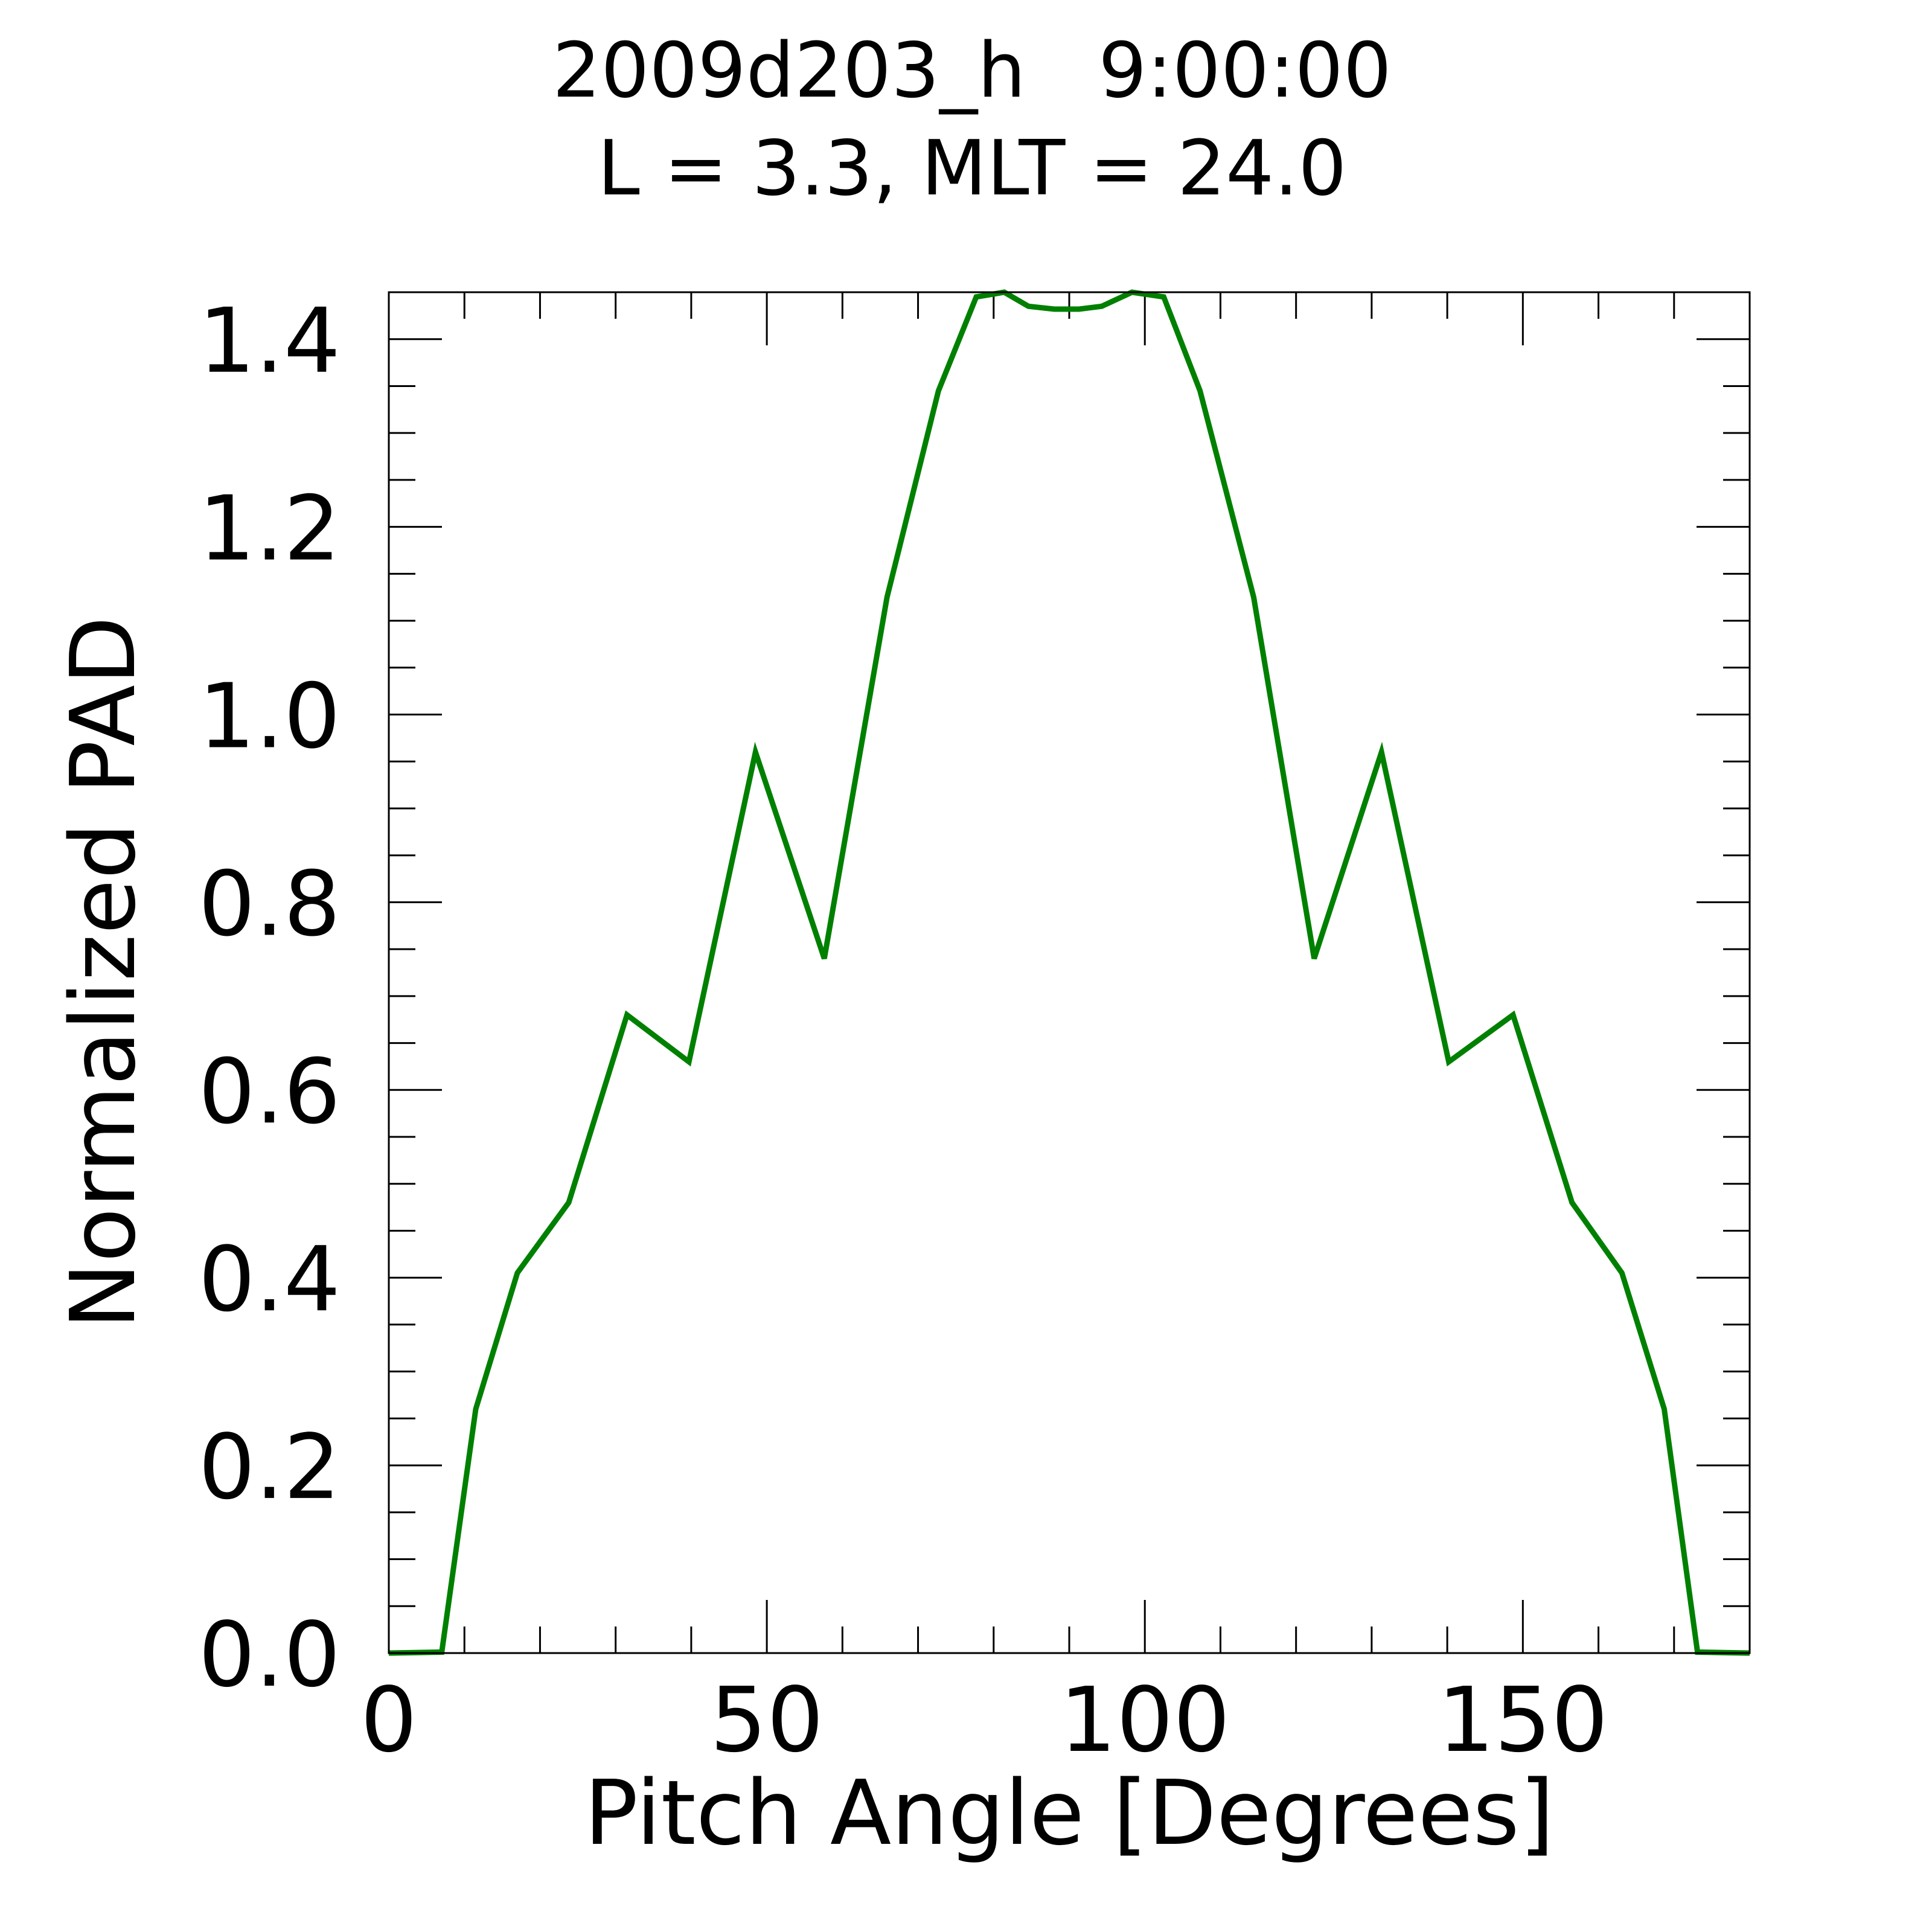  Describe the element at coordinates (767, 1720) in the screenshot. I see `x-tick-label: 50` at that location.